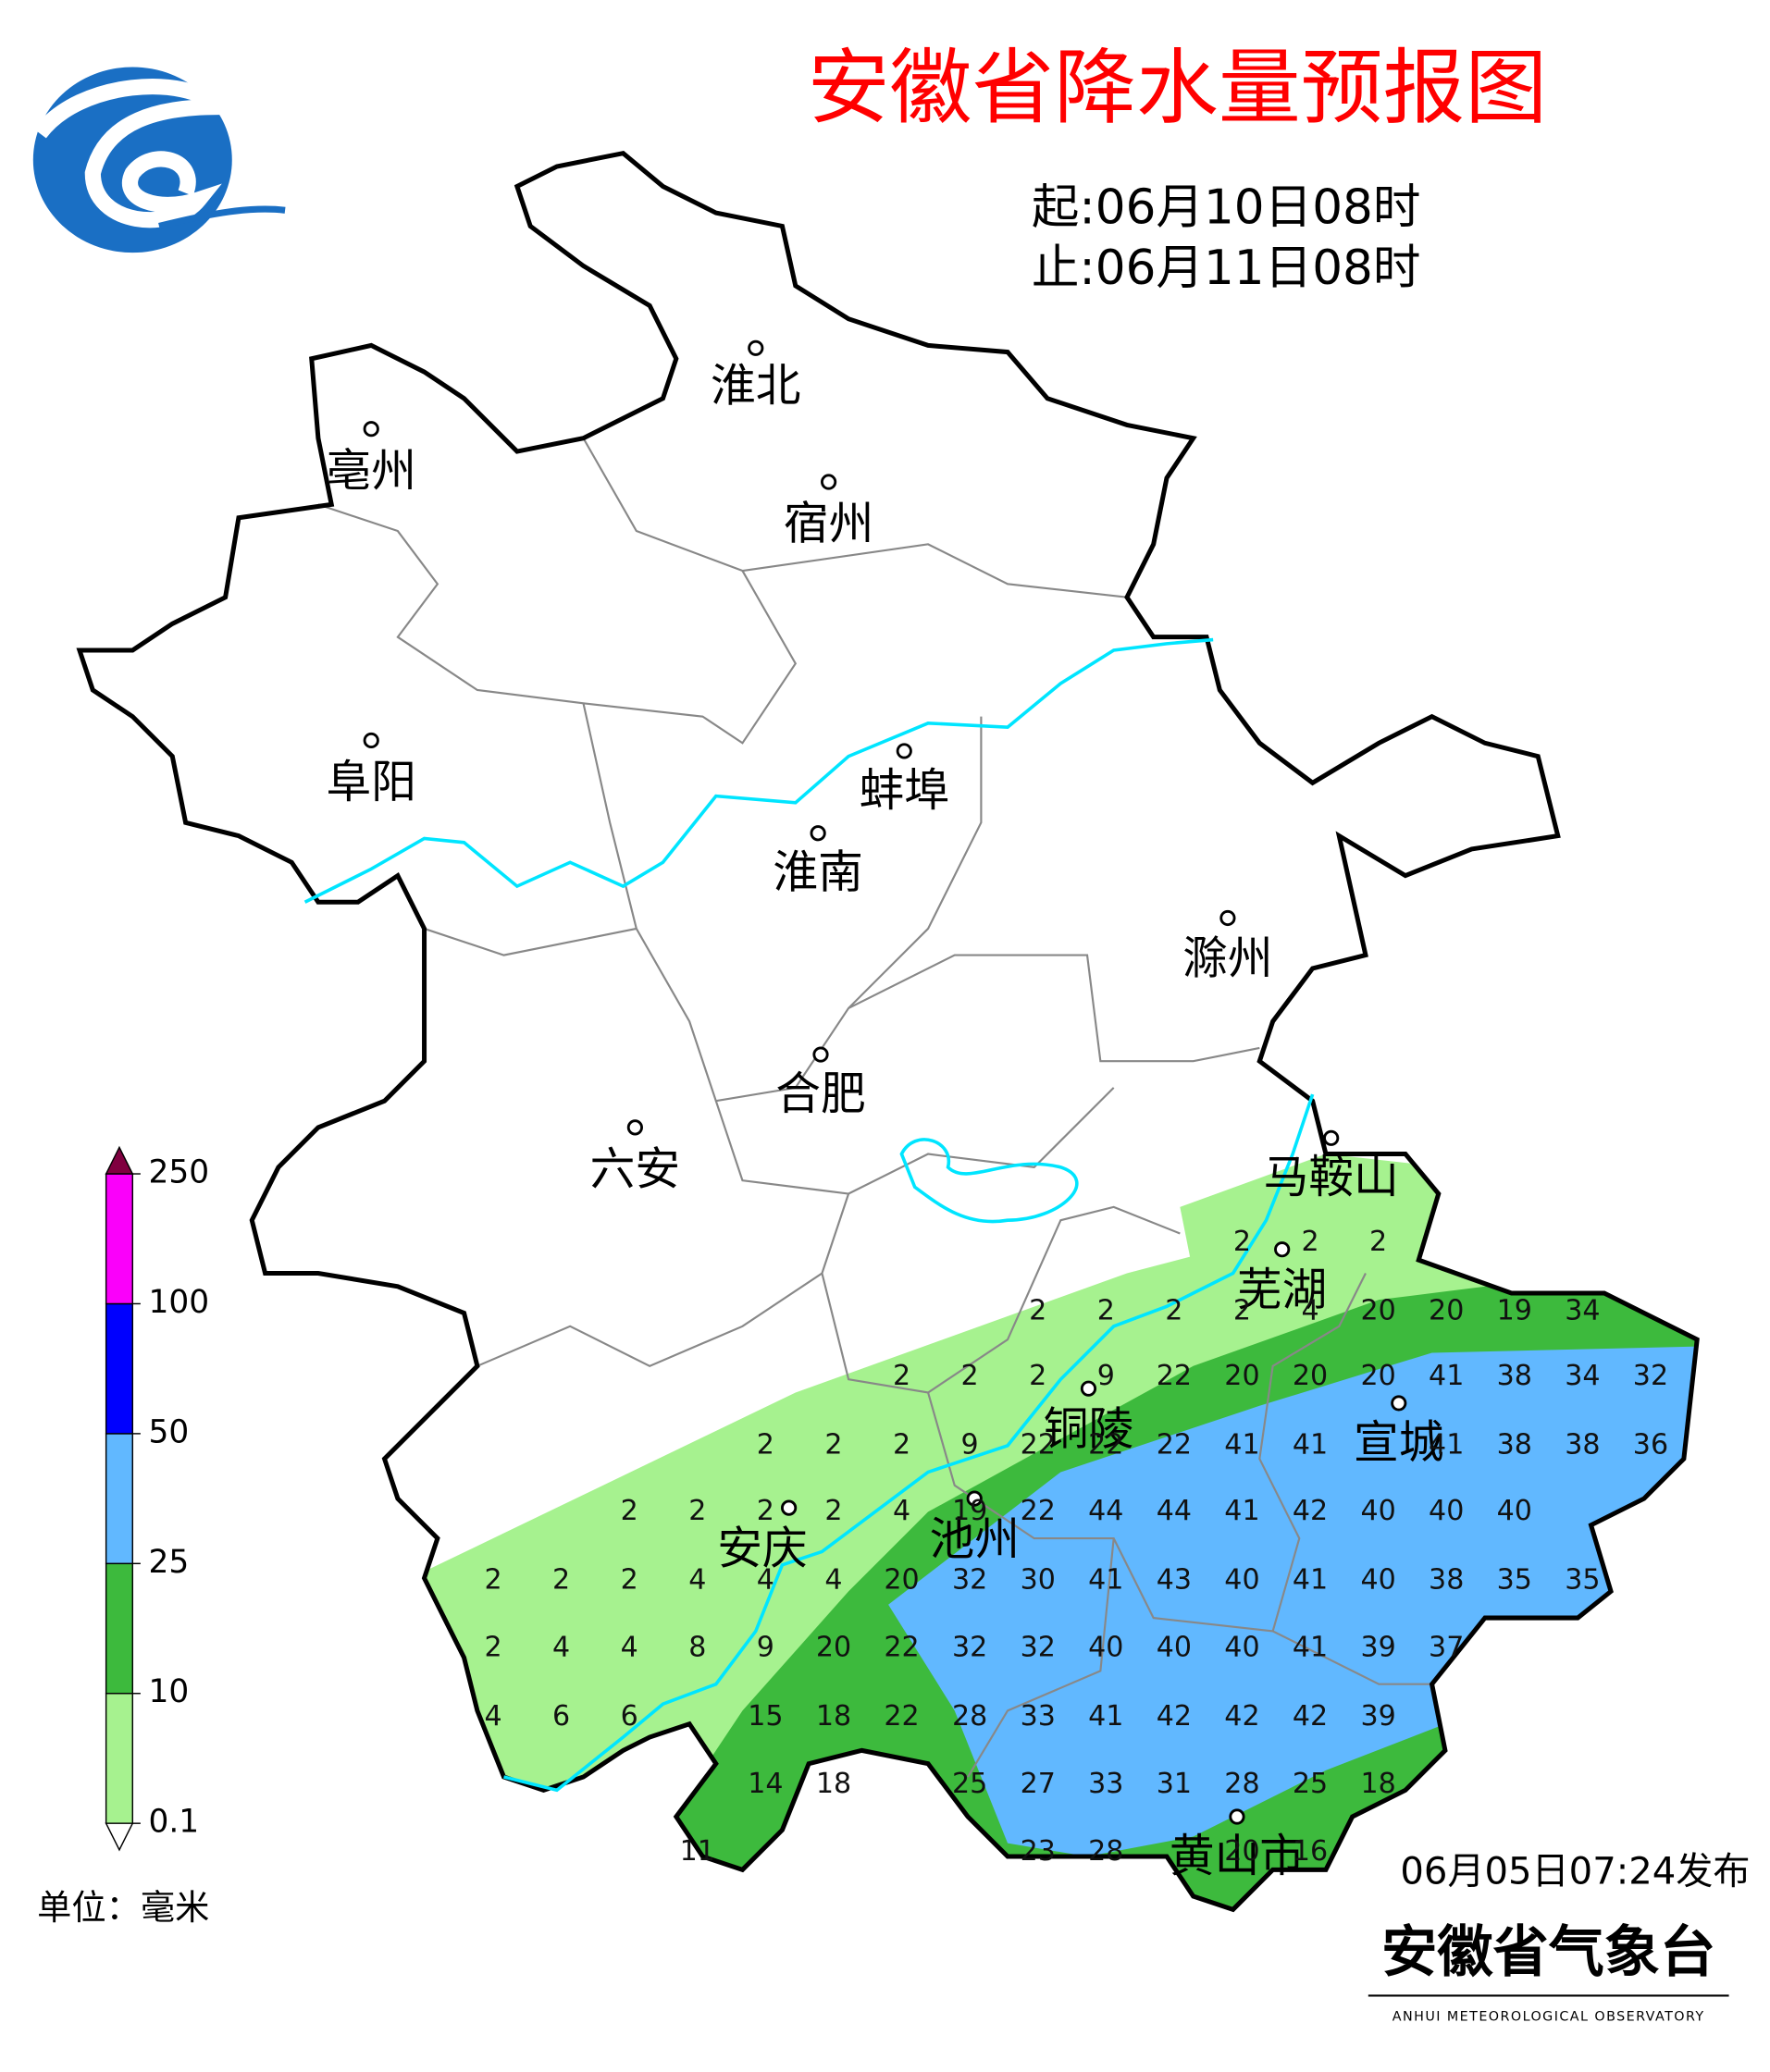 The width and height of the screenshot is (1770, 2072). I want to click on city-label: 阜阳, so click(371, 782).